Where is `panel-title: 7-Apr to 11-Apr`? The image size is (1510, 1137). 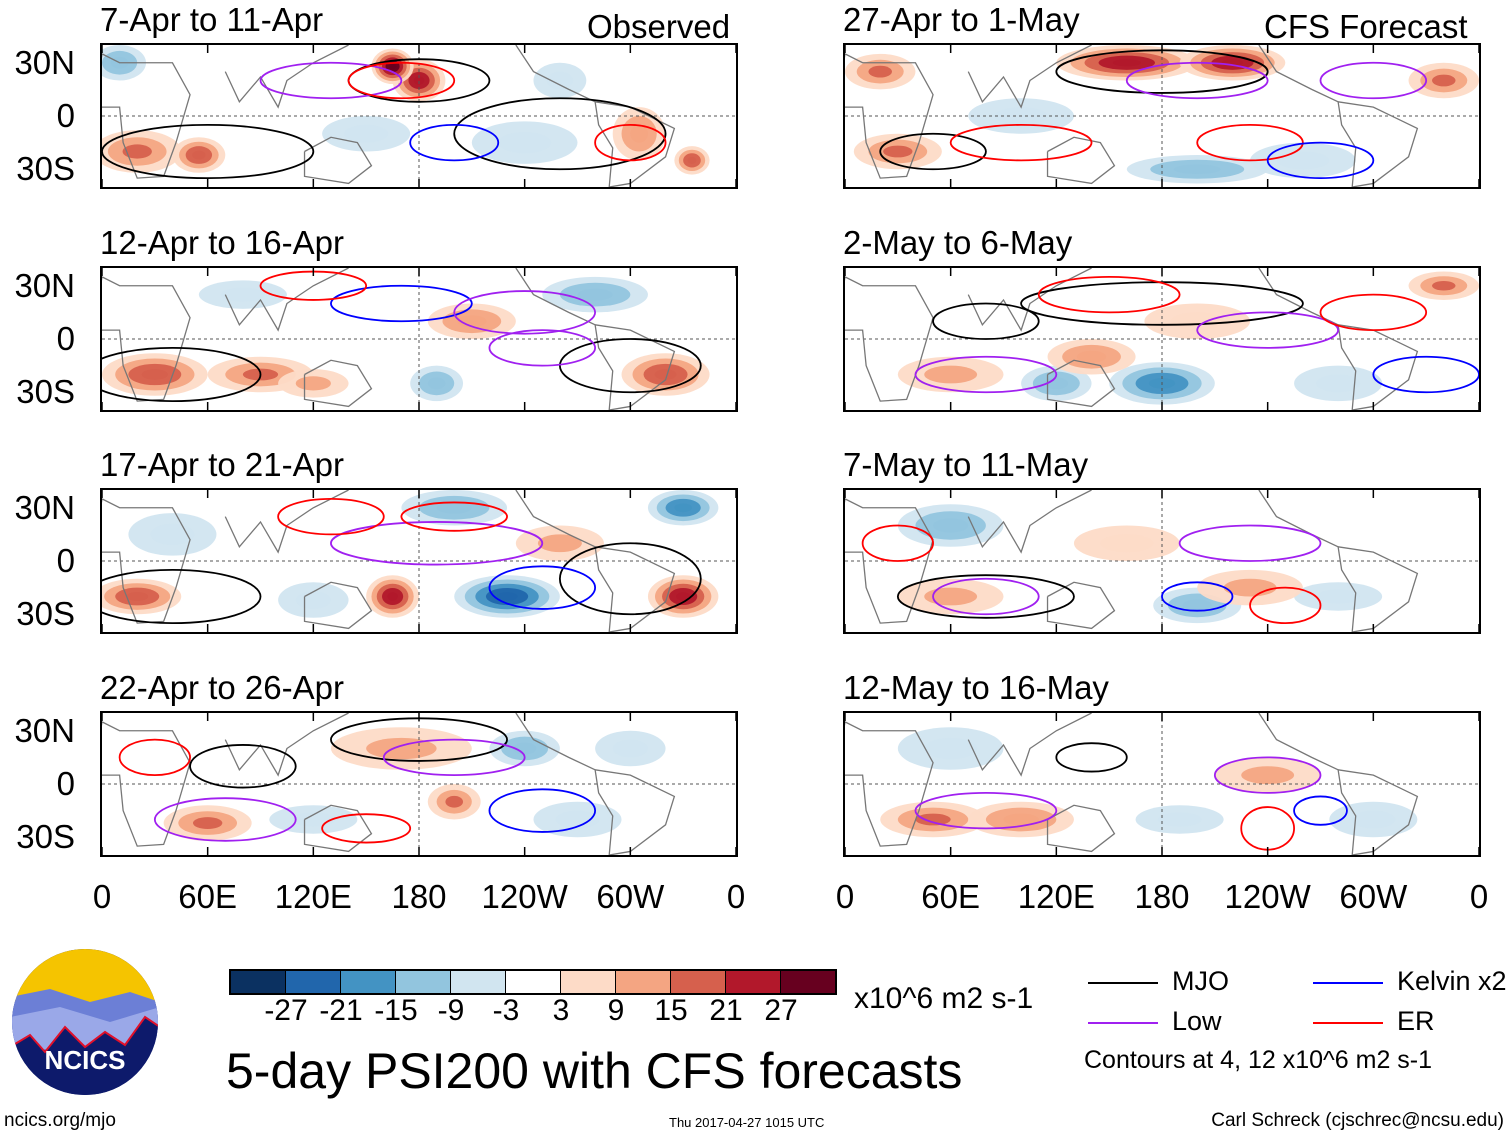 panel-title: 7-Apr to 11-Apr is located at coordinates (212, 19).